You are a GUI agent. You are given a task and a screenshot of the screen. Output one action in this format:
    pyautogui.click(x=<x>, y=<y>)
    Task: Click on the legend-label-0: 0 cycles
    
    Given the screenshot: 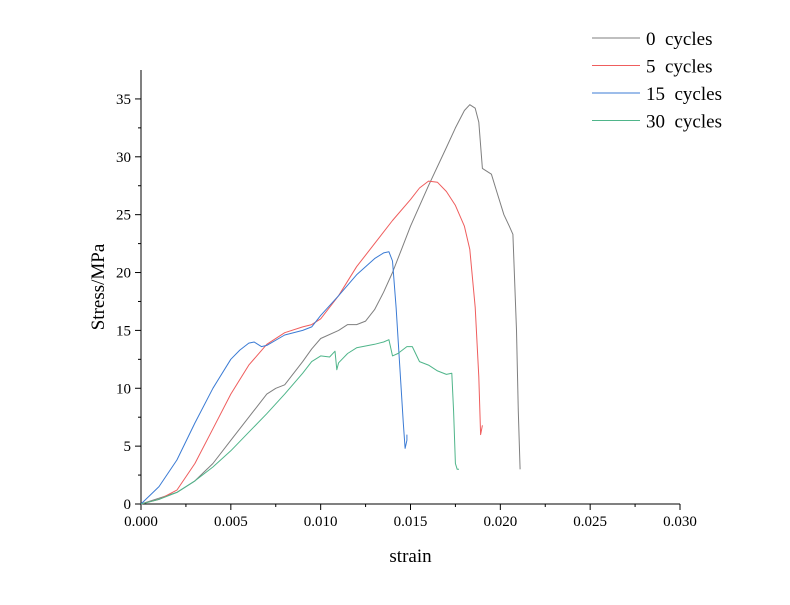 What is the action you would take?
    pyautogui.click(x=679, y=39)
    